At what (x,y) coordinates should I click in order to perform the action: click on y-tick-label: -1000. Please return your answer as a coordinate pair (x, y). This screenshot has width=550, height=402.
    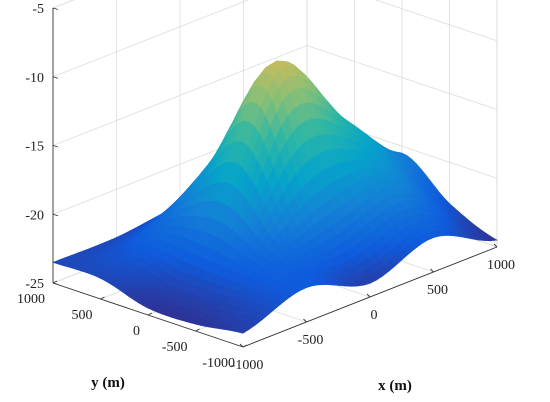
    Looking at the image, I should click on (218, 363).